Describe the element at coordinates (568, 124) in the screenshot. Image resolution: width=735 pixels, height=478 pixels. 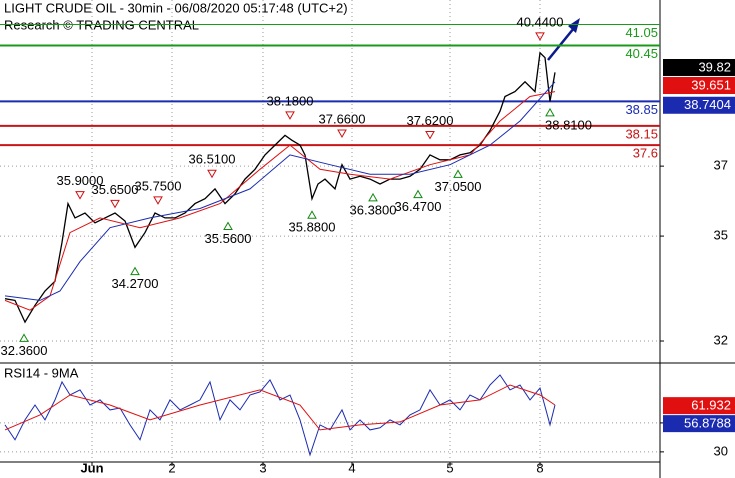
I see `low-label: 38.8100` at that location.